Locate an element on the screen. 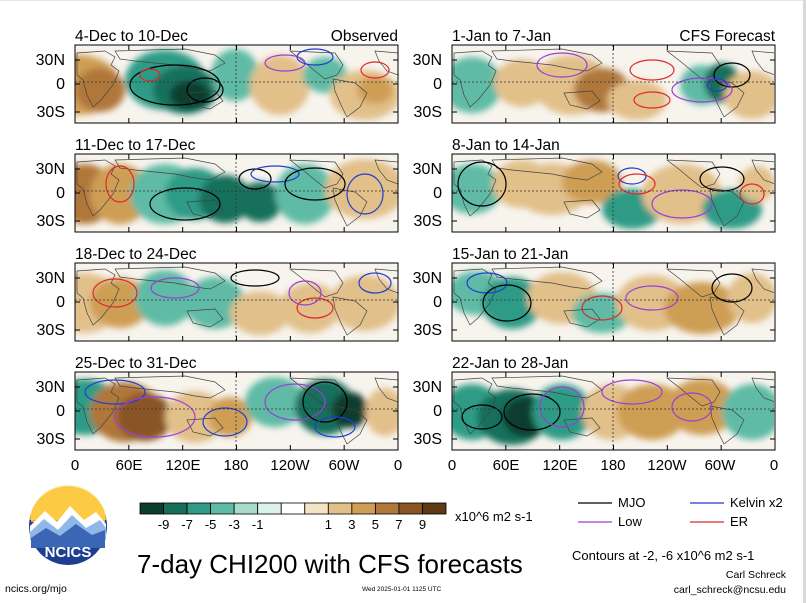 This screenshot has height=603, width=806. top-divider is located at coordinates (403, 0).